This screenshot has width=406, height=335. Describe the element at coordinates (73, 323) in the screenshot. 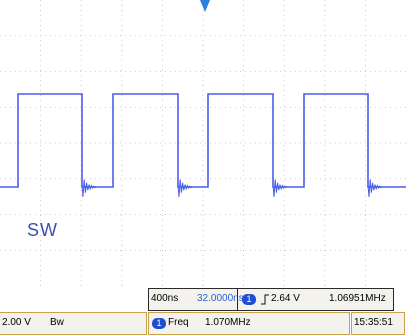

I see `vertical-scale-panel: 2.00 V Bw` at that location.